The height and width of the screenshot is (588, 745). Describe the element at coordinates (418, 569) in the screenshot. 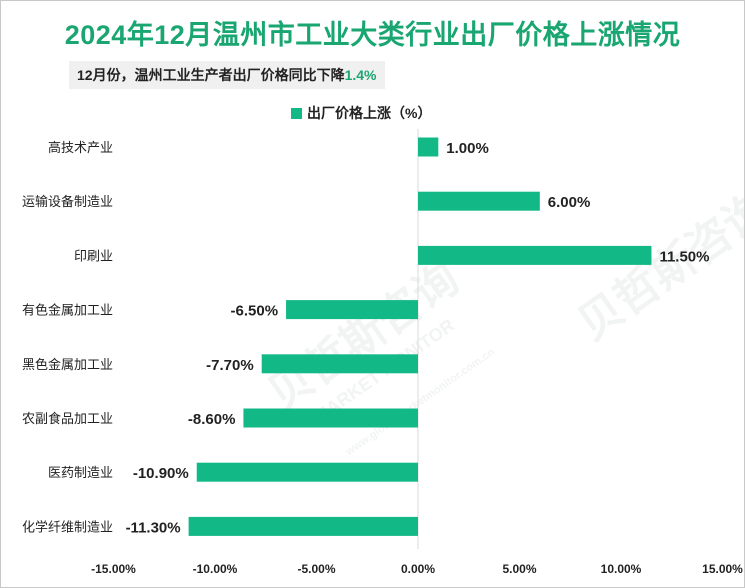

I see `x-tick-label: 0.00%` at that location.